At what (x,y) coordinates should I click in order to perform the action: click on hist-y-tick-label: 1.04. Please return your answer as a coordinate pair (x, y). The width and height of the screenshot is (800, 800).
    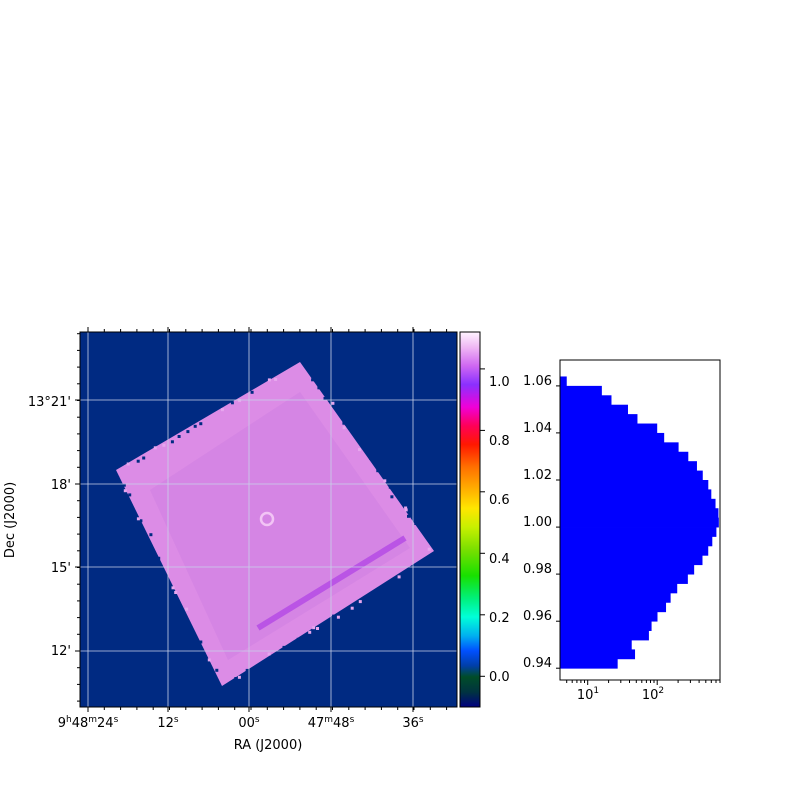
    Looking at the image, I should click on (537, 428).